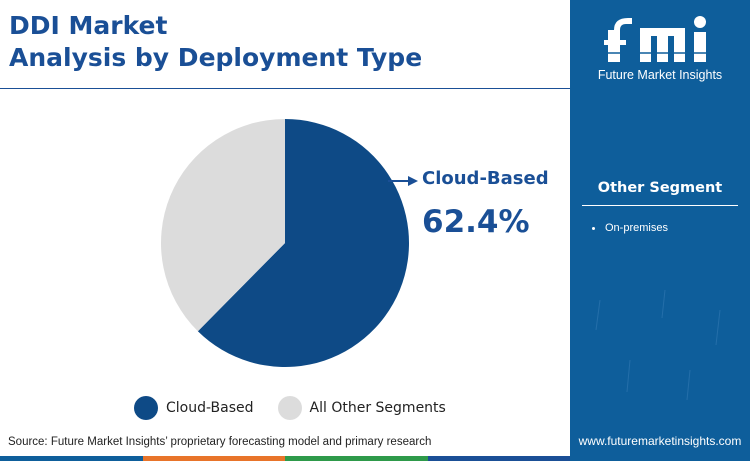 The width and height of the screenshot is (750, 461). Describe the element at coordinates (658, 345) in the screenshot. I see `panel-texture` at that location.